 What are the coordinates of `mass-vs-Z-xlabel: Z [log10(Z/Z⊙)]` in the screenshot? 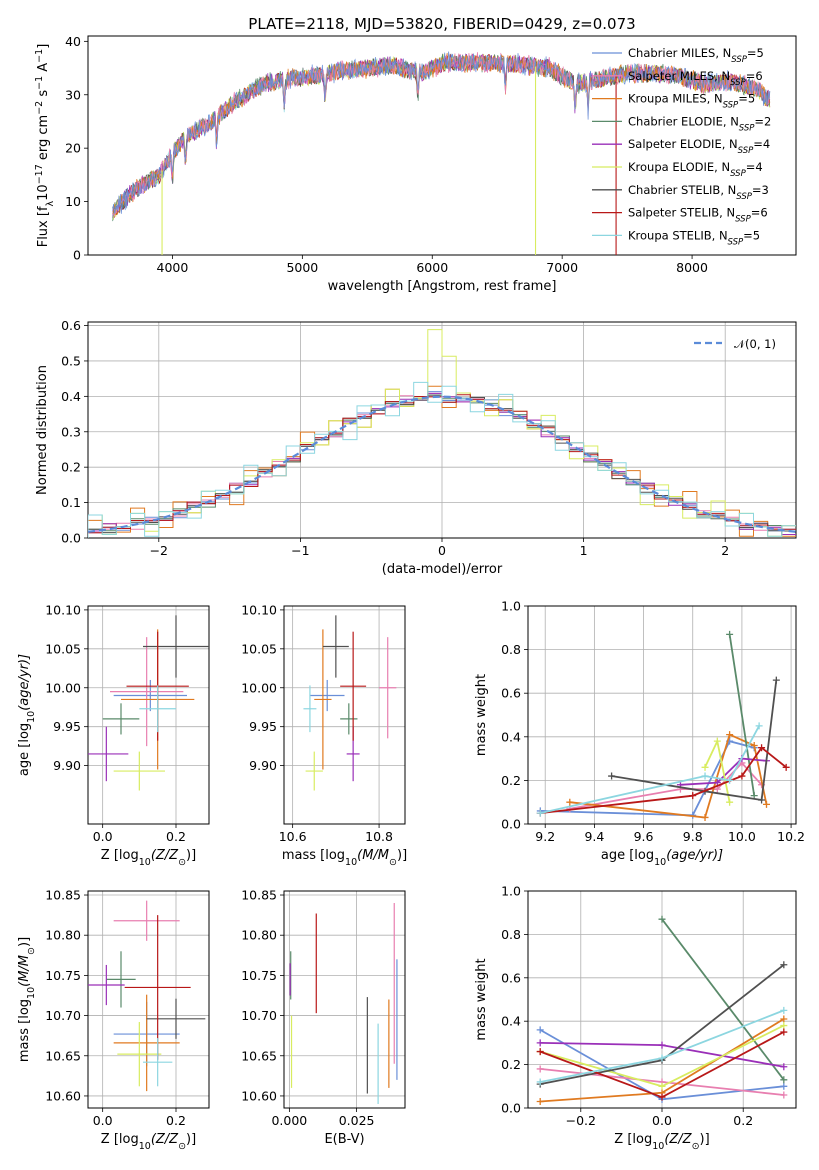 It's located at (148, 1142).